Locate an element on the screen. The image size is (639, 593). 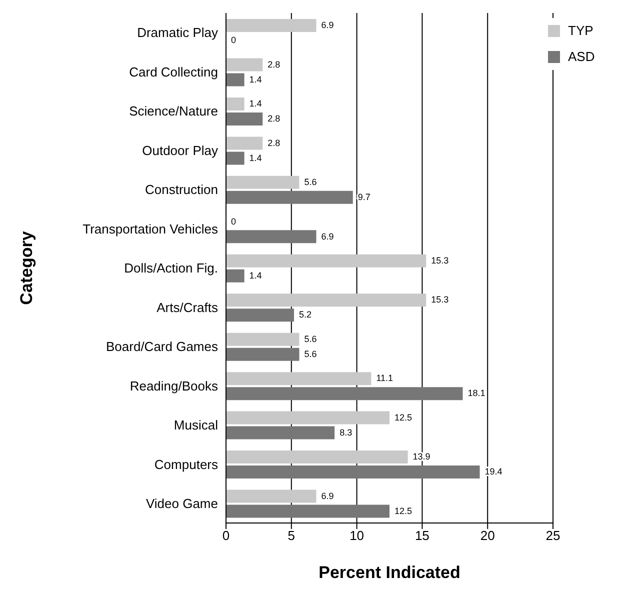
y-tick-label: Outdoor Play is located at coordinates (180, 150).